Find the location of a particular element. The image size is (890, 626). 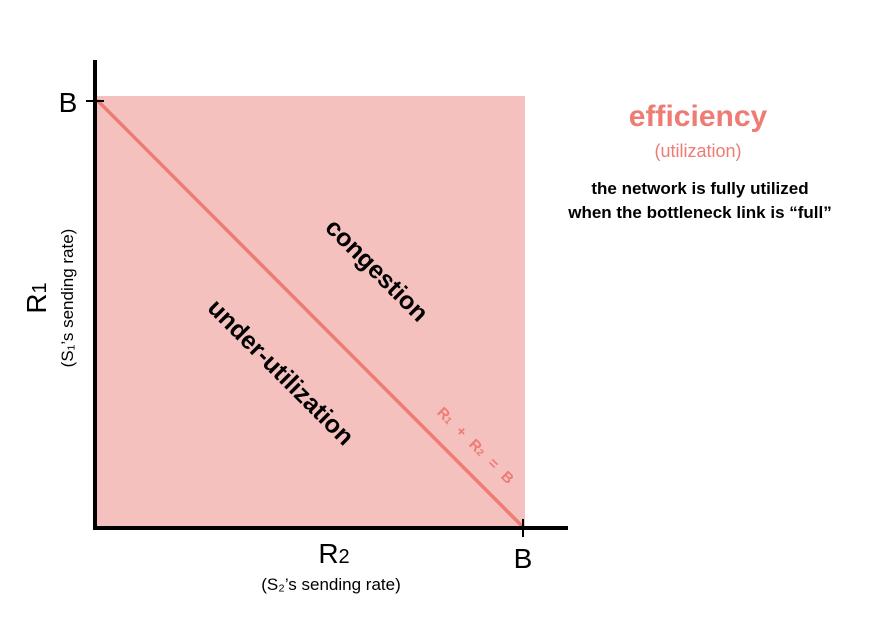

x-axis-caption: (S₂’s sending rate) is located at coordinates (331, 584).